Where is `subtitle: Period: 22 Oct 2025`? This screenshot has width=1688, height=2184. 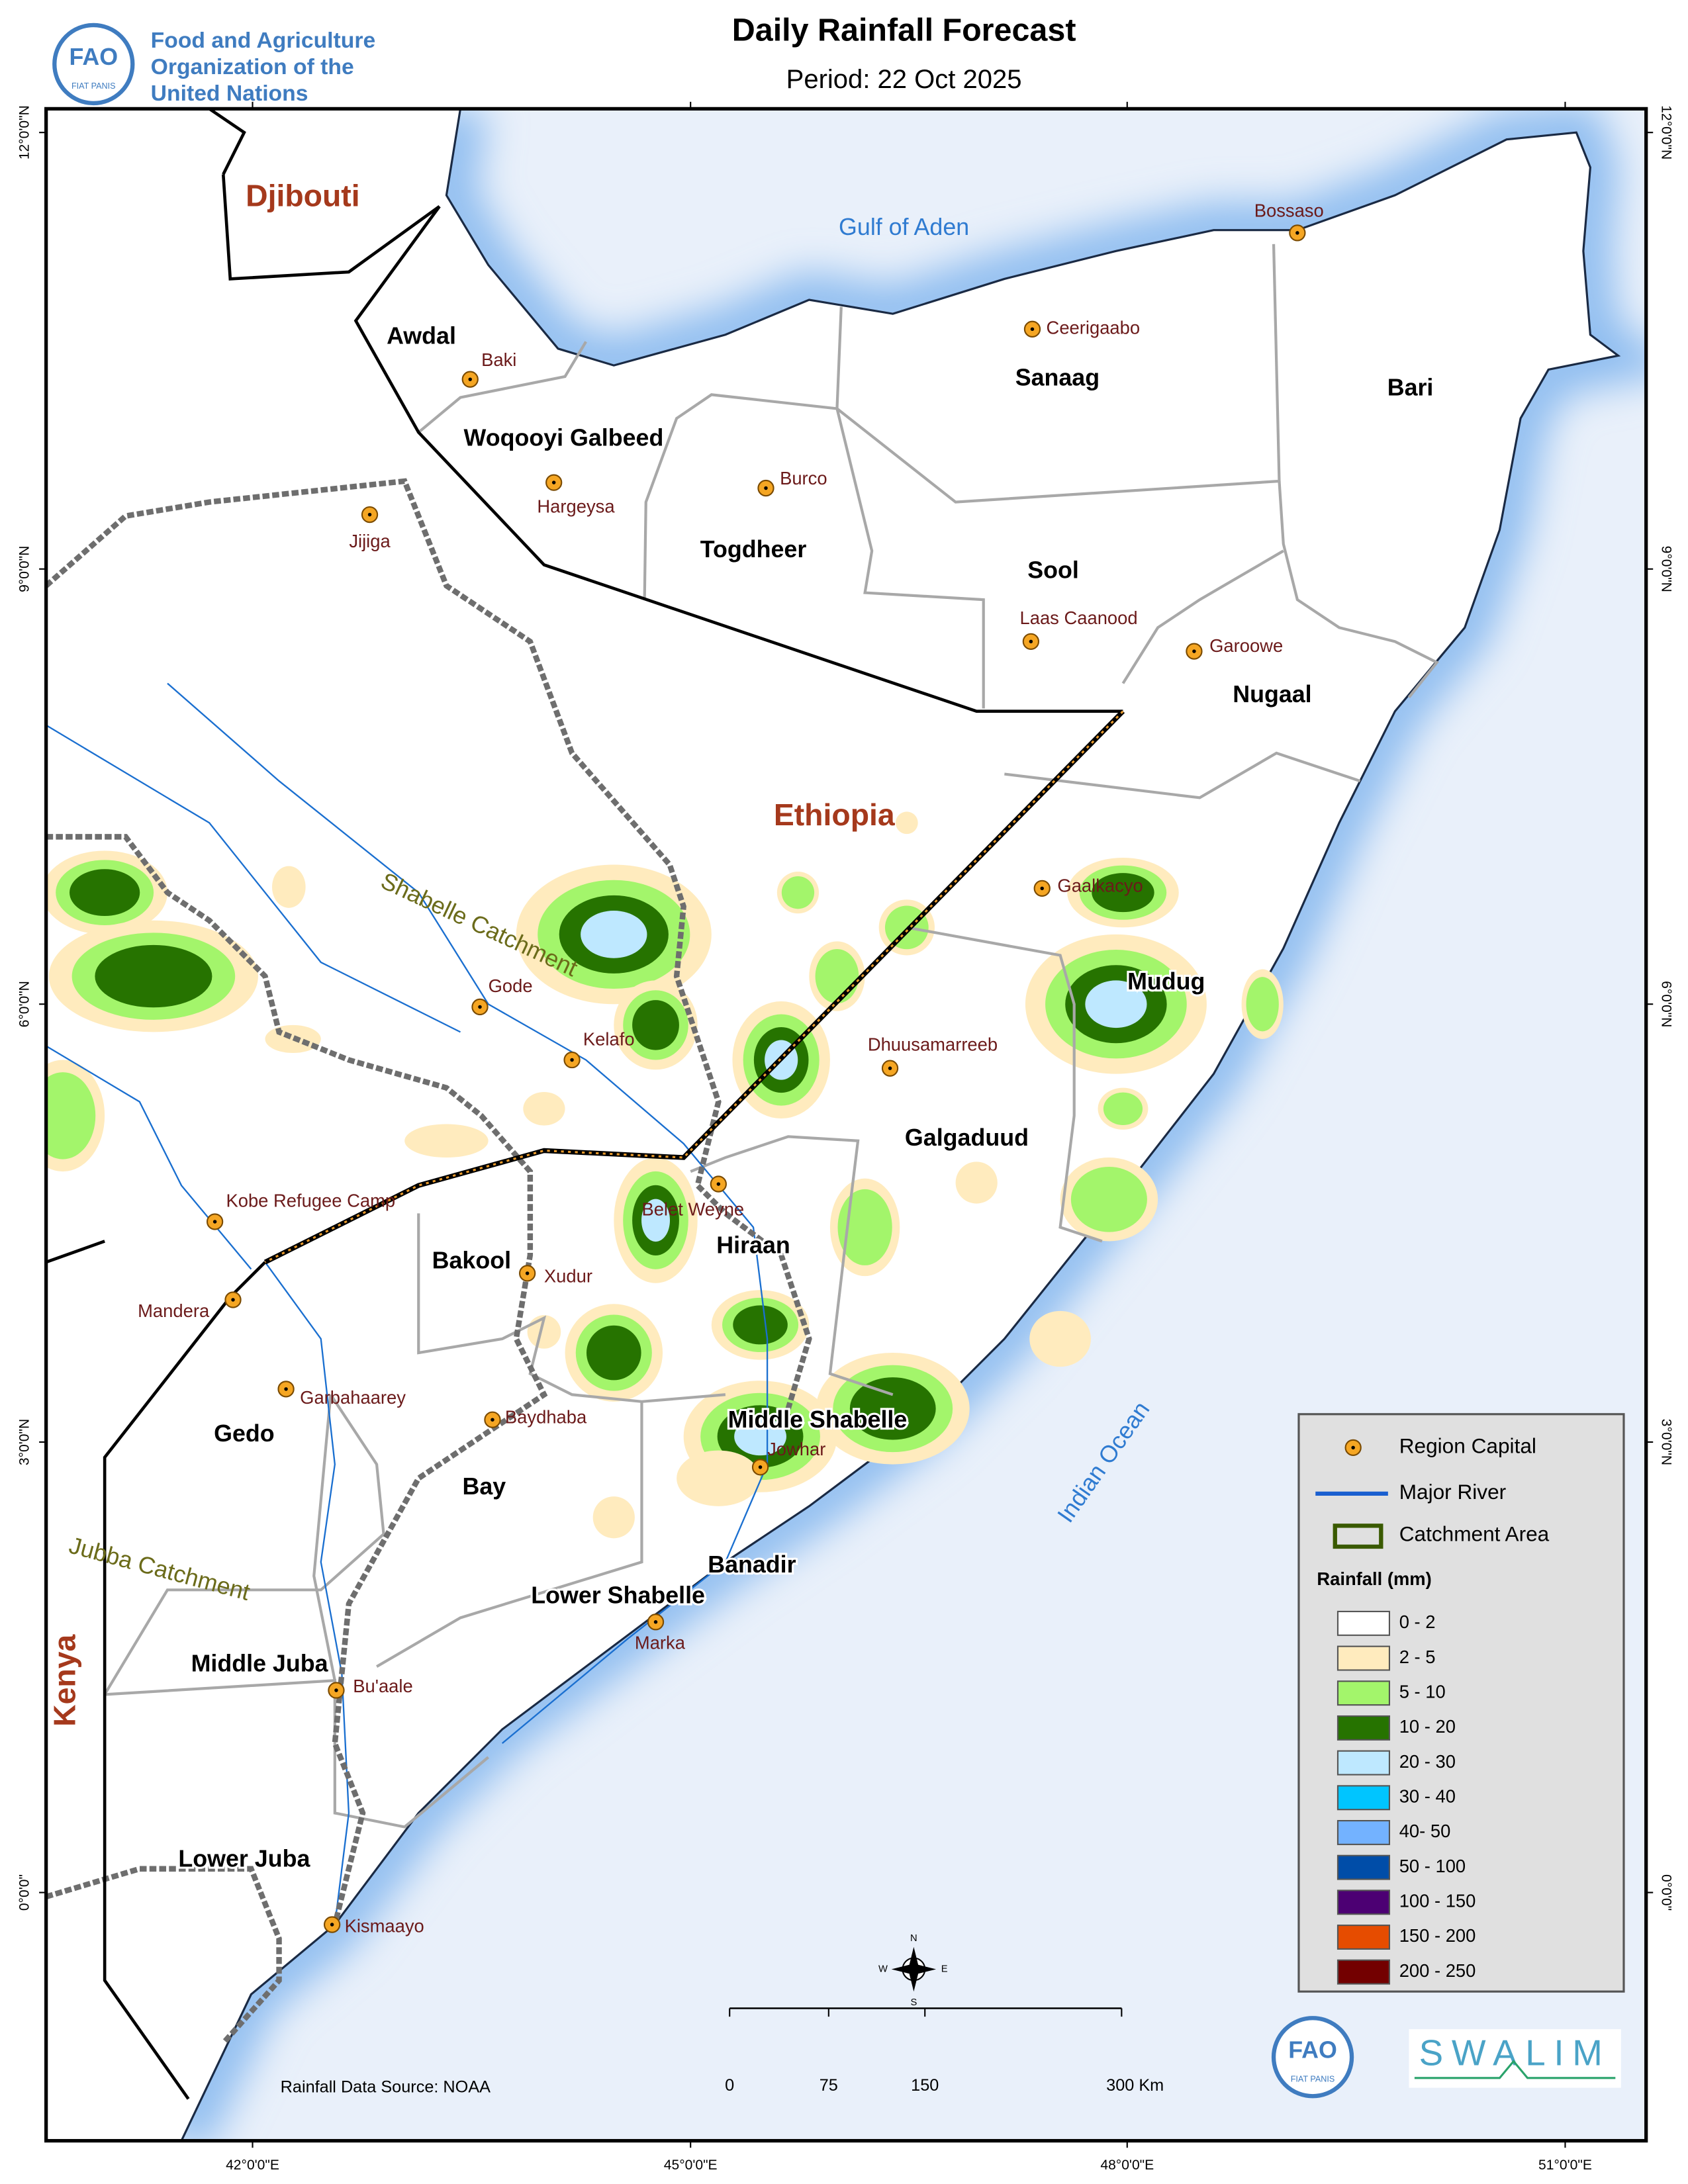 subtitle: Period: 22 Oct 2025 is located at coordinates (904, 79).